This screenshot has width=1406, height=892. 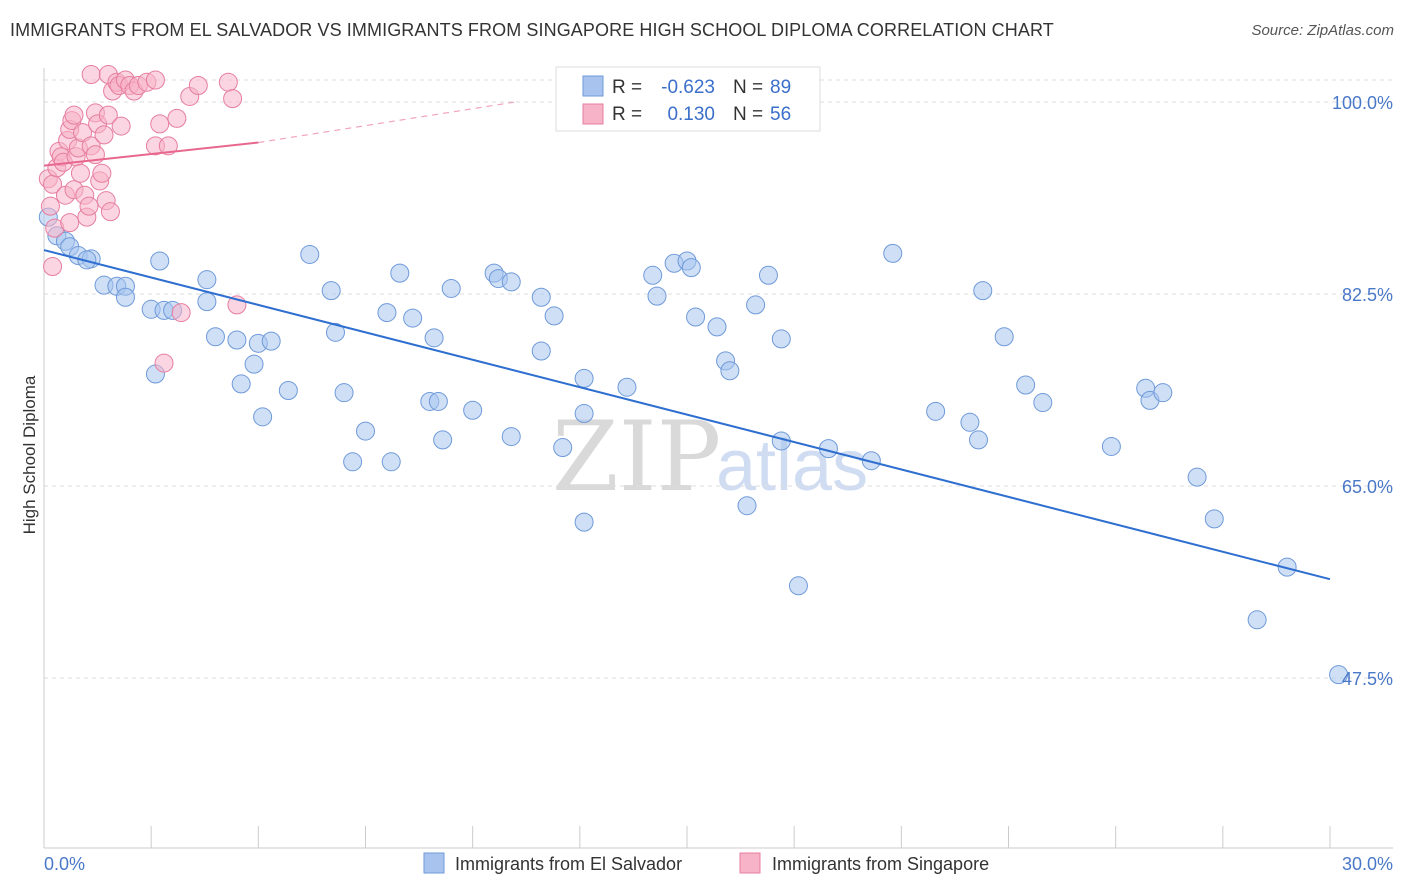 I want to click on y-tick-label: 65.0%, so click(x=1367, y=487).